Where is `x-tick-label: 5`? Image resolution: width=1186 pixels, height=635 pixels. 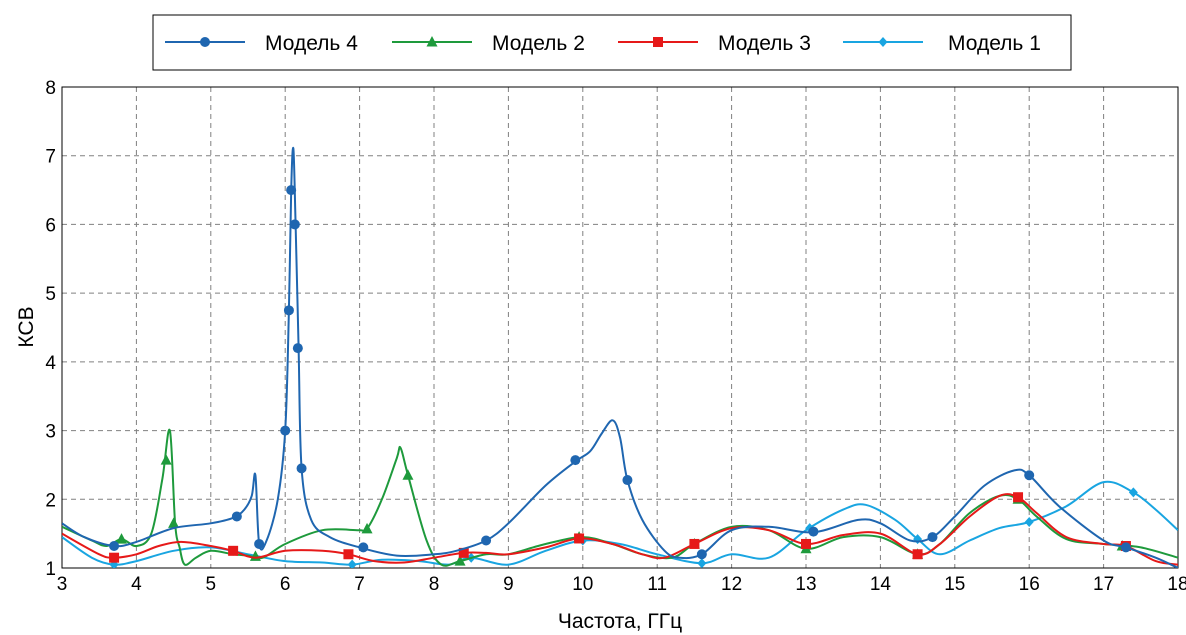
x-tick-label: 5 is located at coordinates (211, 584).